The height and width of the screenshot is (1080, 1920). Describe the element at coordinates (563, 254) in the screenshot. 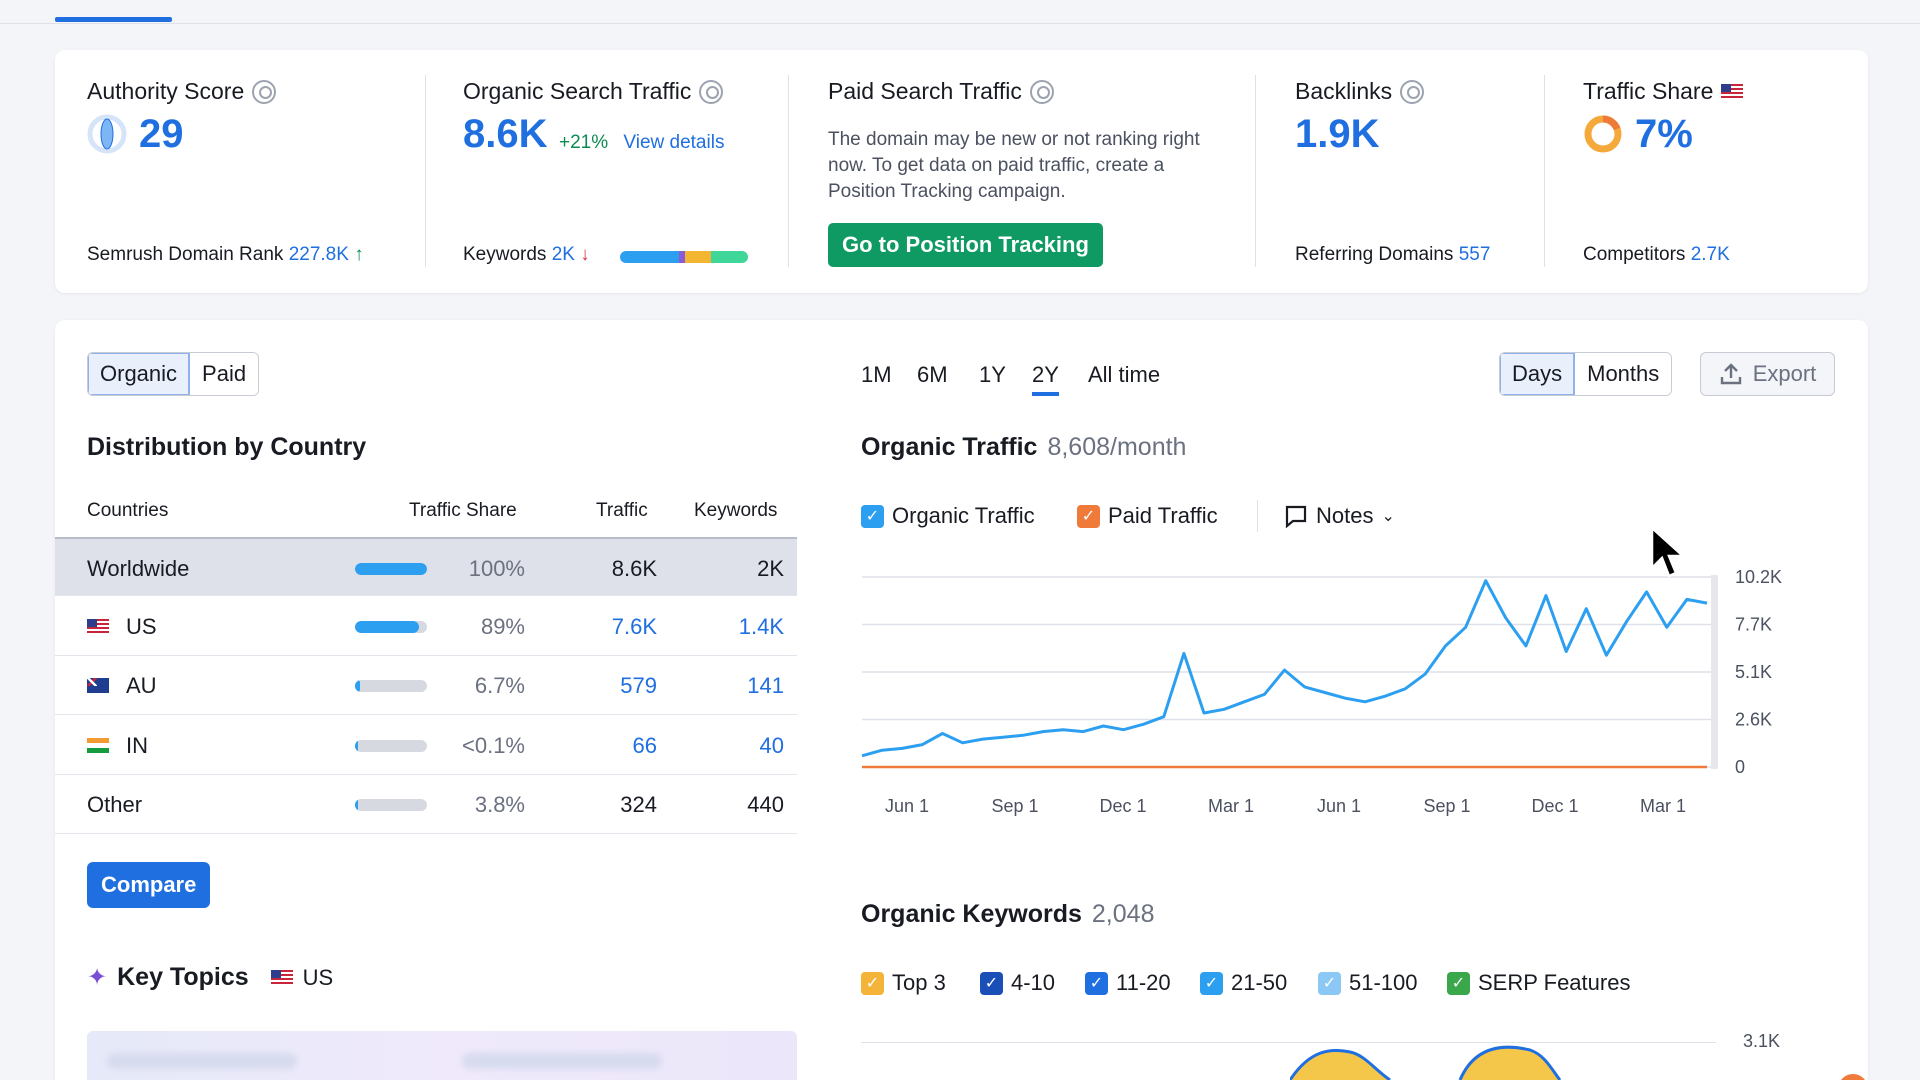

I see `keywords-value: 2K` at that location.